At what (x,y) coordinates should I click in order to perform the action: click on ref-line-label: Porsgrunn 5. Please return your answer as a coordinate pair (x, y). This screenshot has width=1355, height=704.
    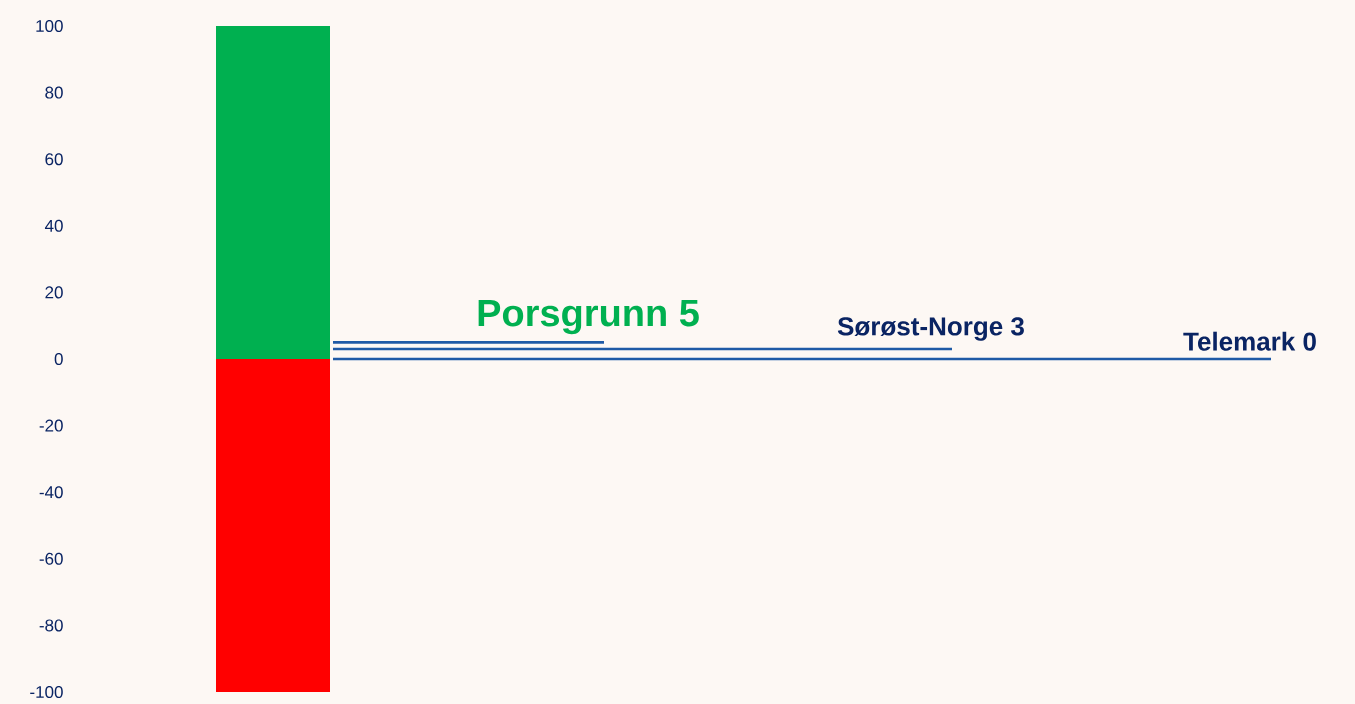
    Looking at the image, I should click on (588, 317).